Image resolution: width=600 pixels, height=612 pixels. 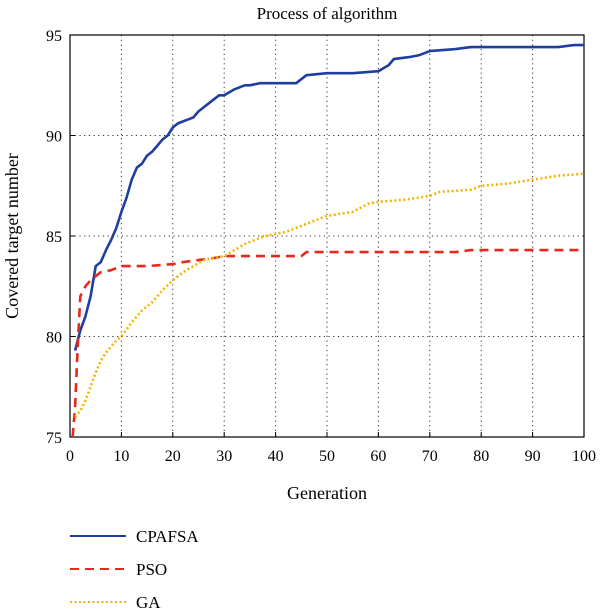 I want to click on x-tick-label: 70, so click(x=430, y=456).